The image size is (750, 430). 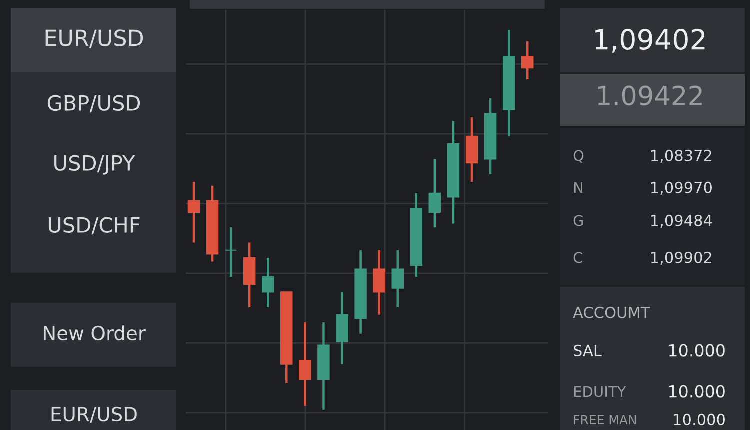 What do you see at coordinates (682, 156) in the screenshot?
I see `text: 1,08372` at bounding box center [682, 156].